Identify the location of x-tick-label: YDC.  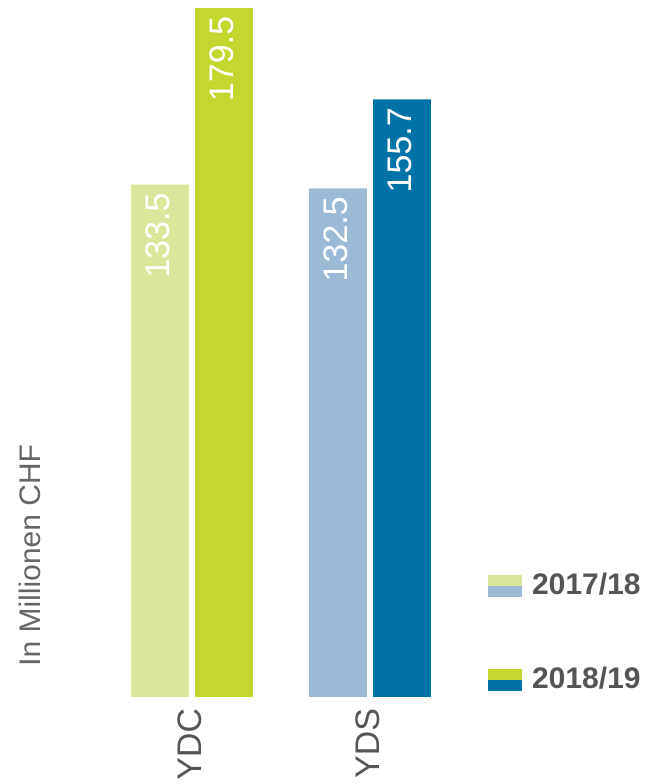
(190, 744).